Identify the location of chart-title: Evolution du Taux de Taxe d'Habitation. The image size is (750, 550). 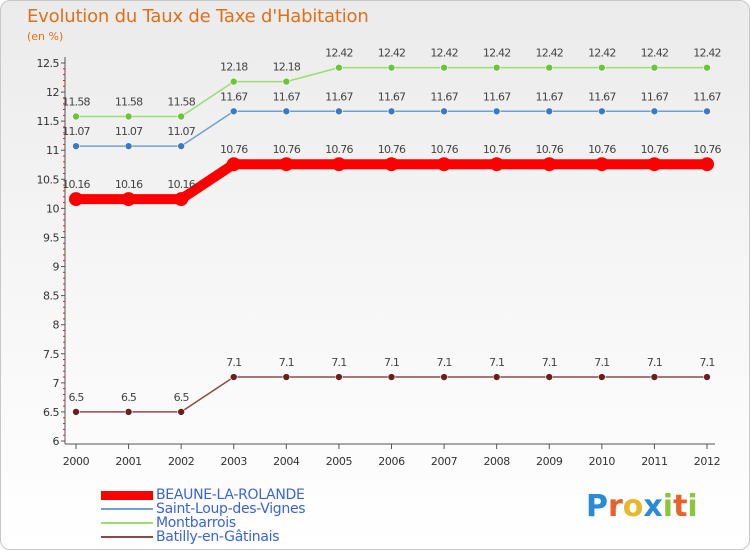
(198, 16).